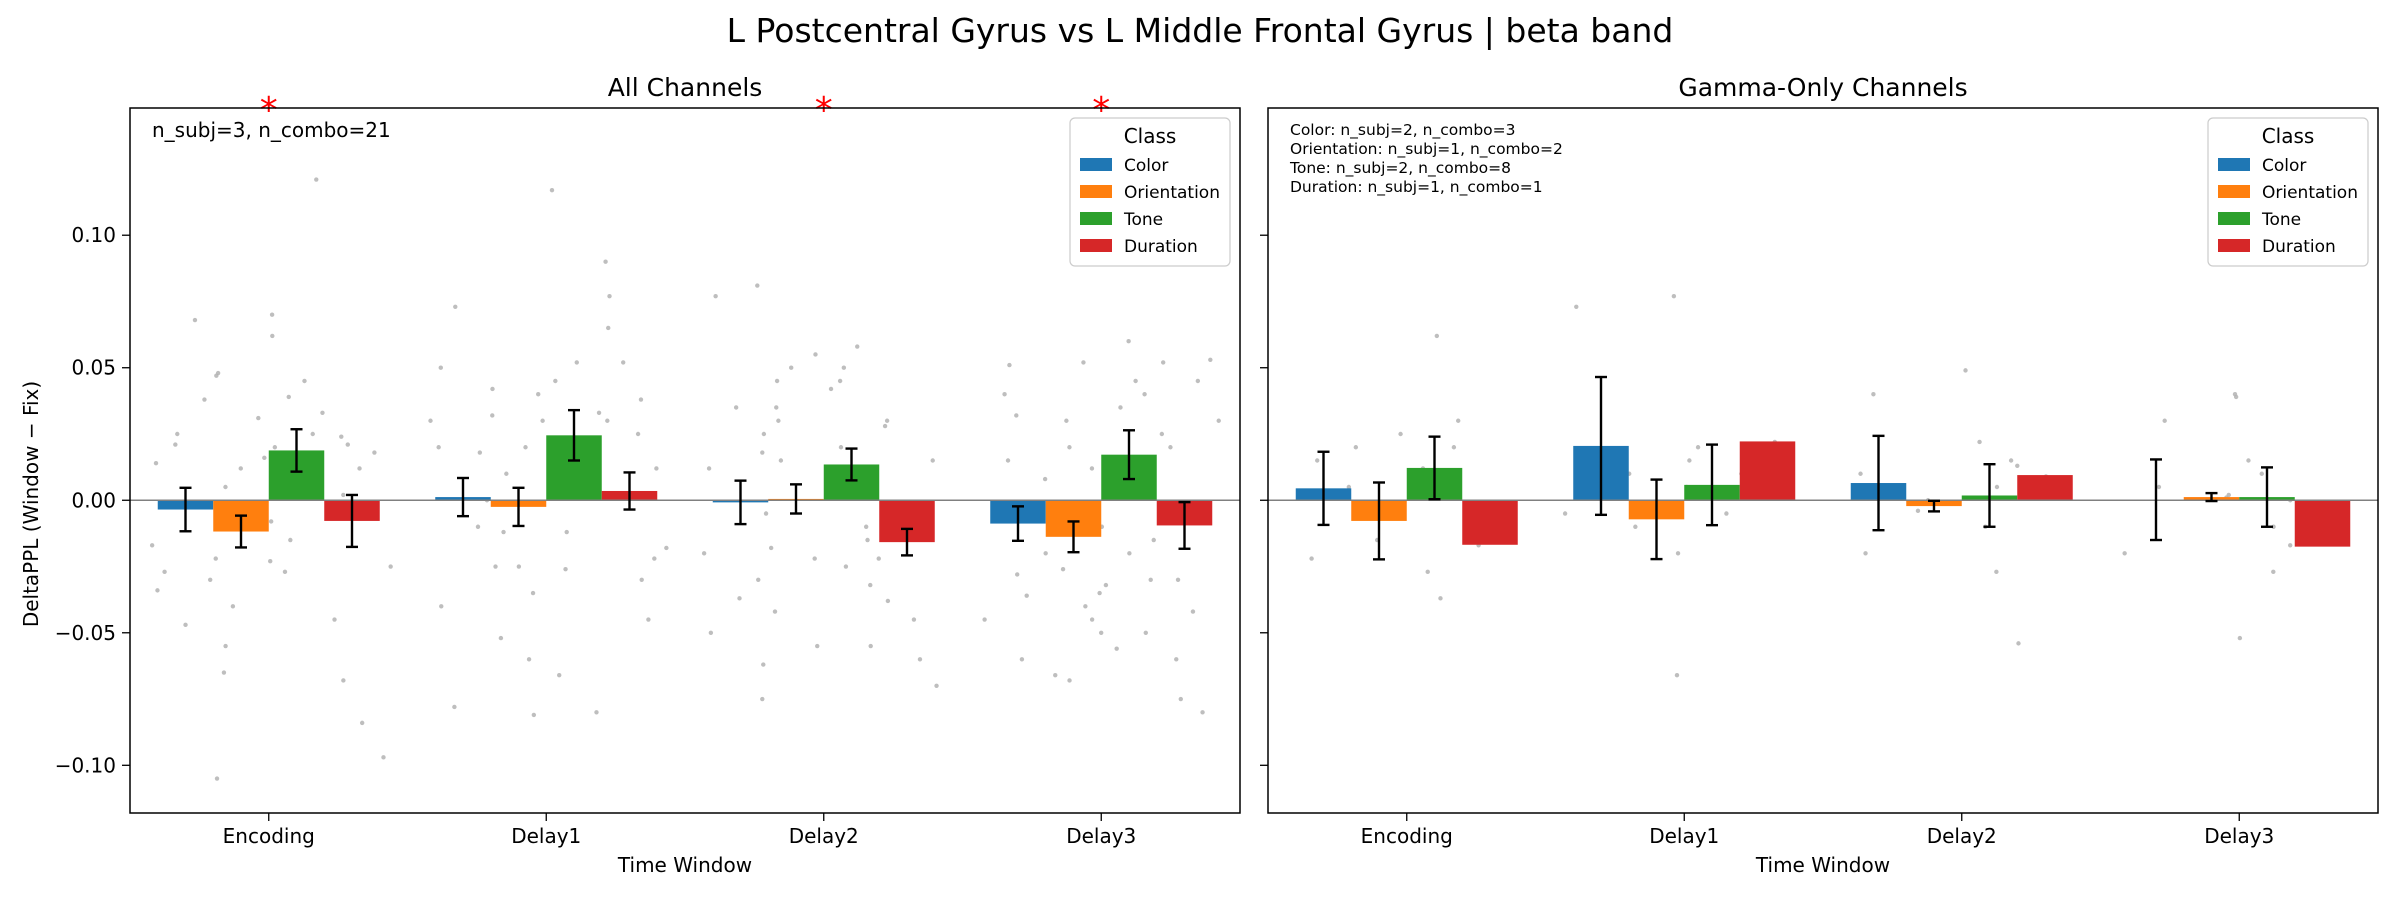 This screenshot has width=2400, height=900. I want to click on x-tick-label: Encoding, so click(269, 836).